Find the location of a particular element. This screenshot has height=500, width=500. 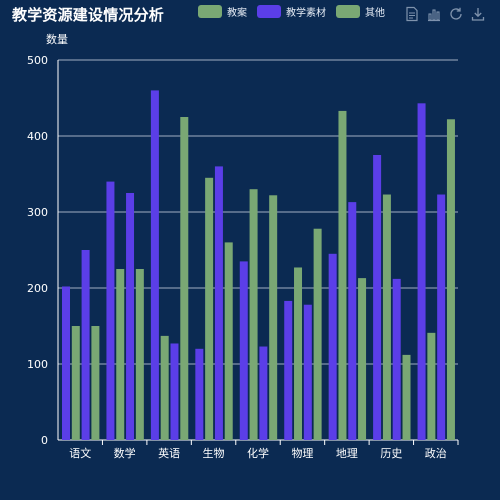

bar-生物-2 is located at coordinates (218, 303).